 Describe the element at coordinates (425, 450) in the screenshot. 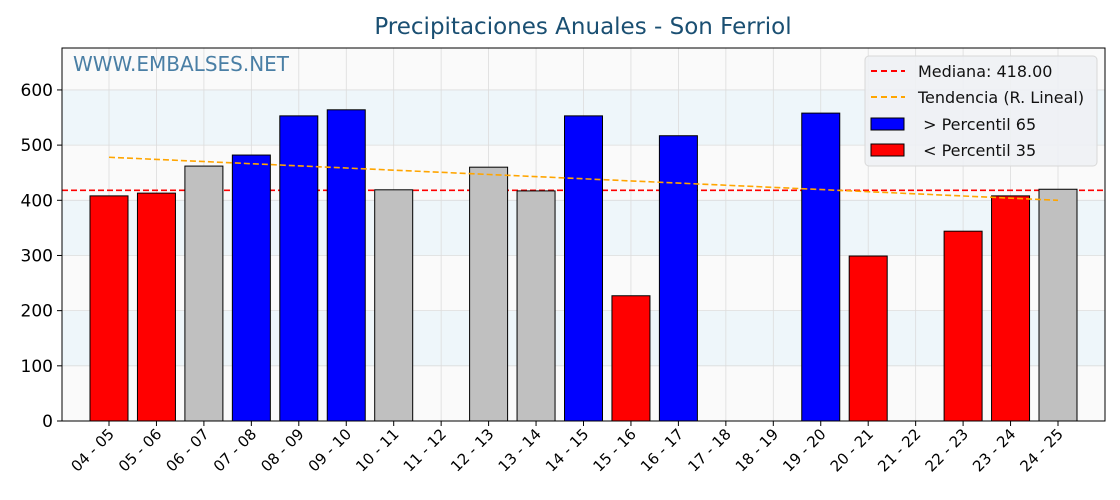

I see `x-tick-label: 11 - 12` at that location.